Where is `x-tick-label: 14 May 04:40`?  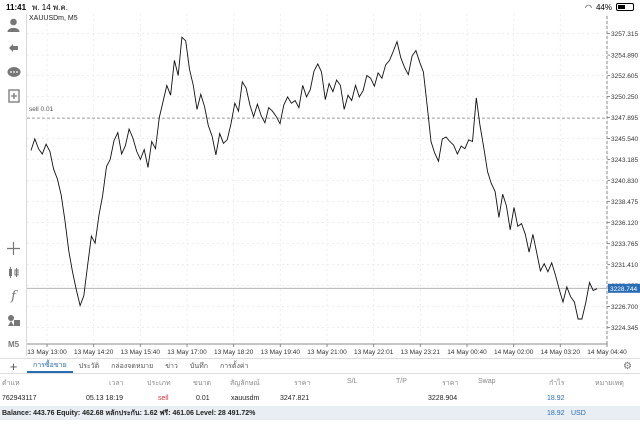
x-tick-label: 14 May 04:40 is located at coordinates (607, 352).